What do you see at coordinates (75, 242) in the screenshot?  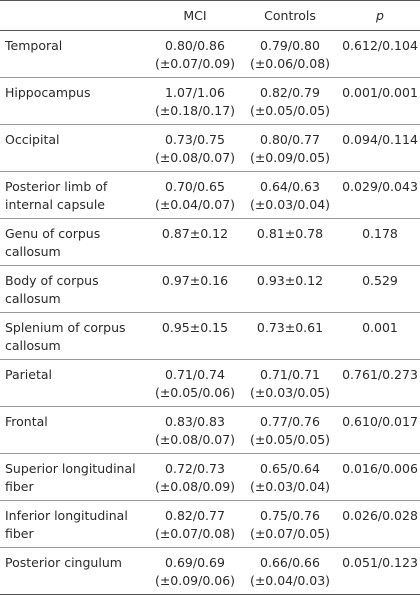 I see `region-label: Genu of corpus callosum` at bounding box center [75, 242].